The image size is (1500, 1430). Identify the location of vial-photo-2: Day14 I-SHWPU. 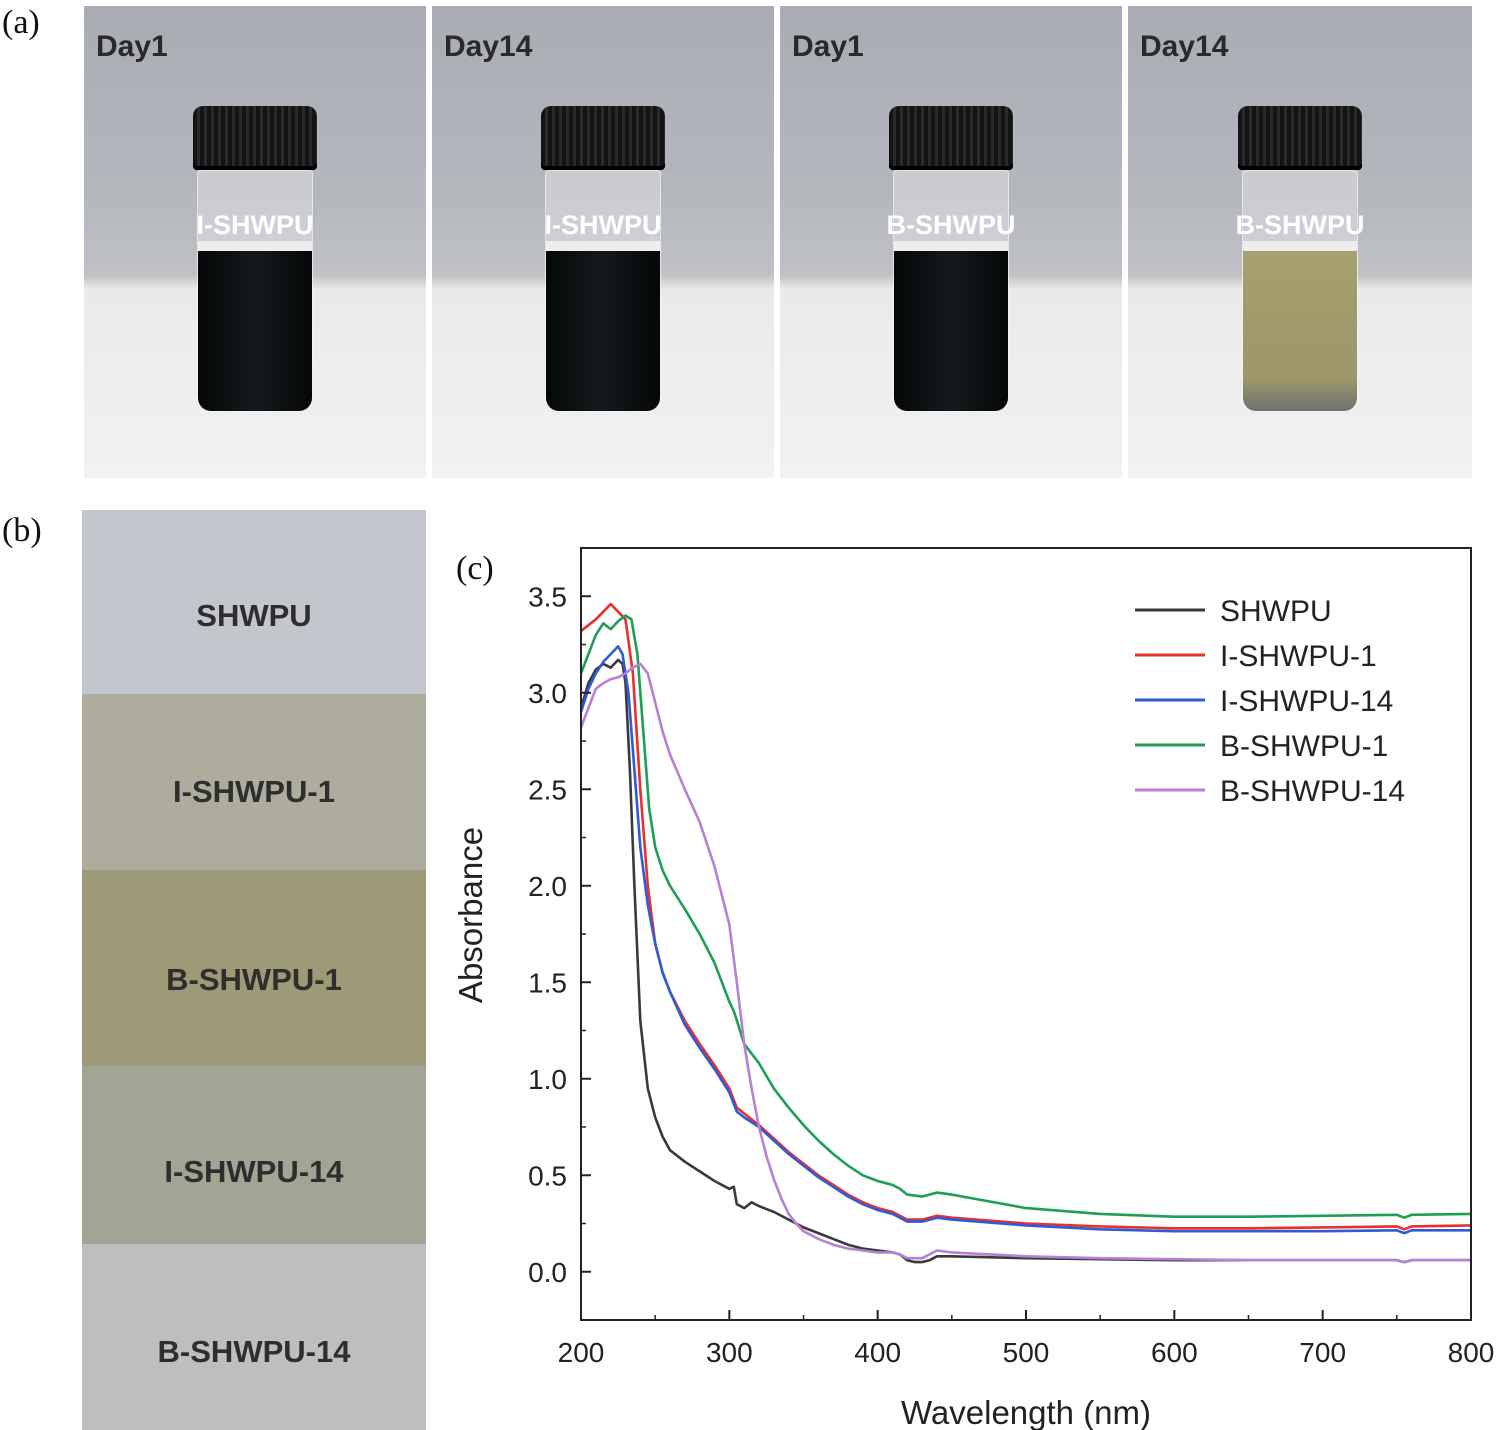
(603, 242).